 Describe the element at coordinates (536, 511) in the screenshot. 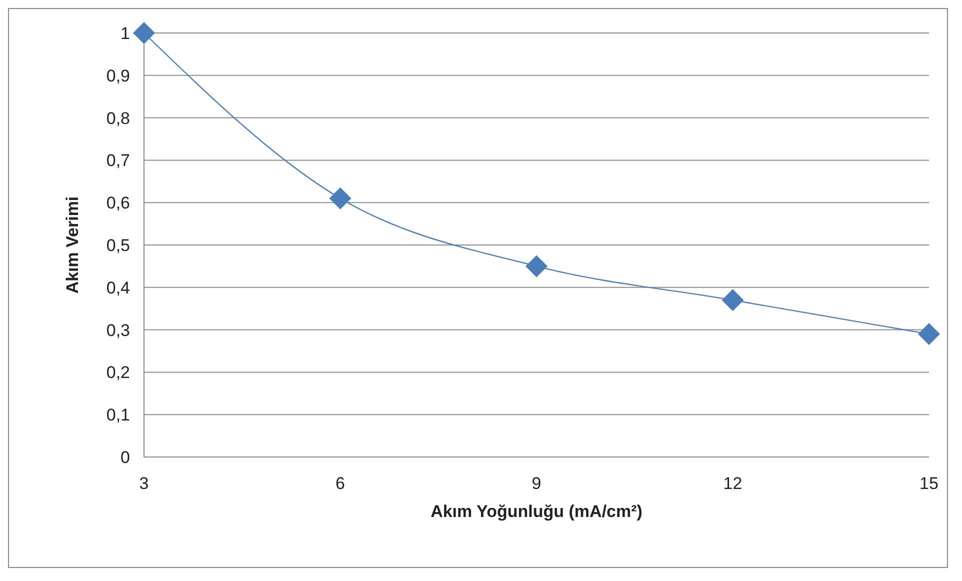

I see `x-axis-title: Akım Yoğunluğu (mA/cm²)` at that location.